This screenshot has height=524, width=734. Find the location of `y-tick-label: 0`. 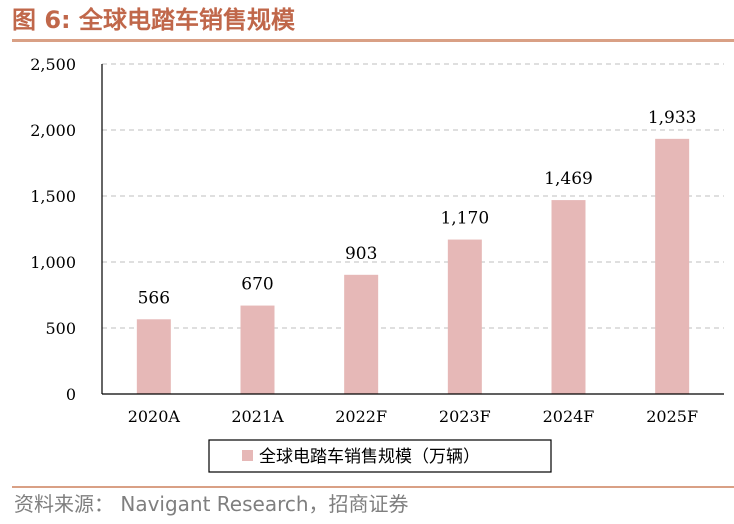

y-tick-label: 0 is located at coordinates (71, 394).